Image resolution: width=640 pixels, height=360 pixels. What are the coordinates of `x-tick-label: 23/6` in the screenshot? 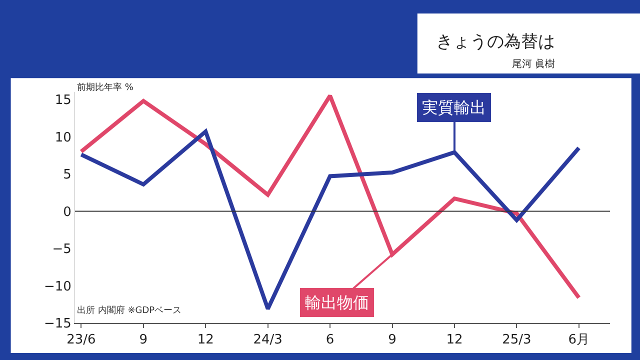 It's located at (81, 340).